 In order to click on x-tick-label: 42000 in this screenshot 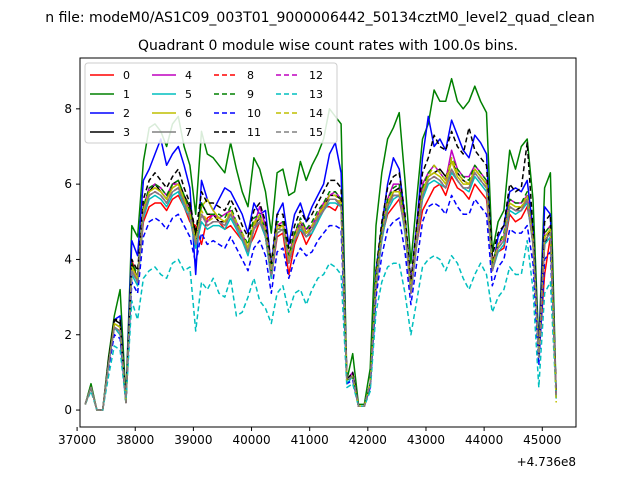, I will do `click(368, 440)`.